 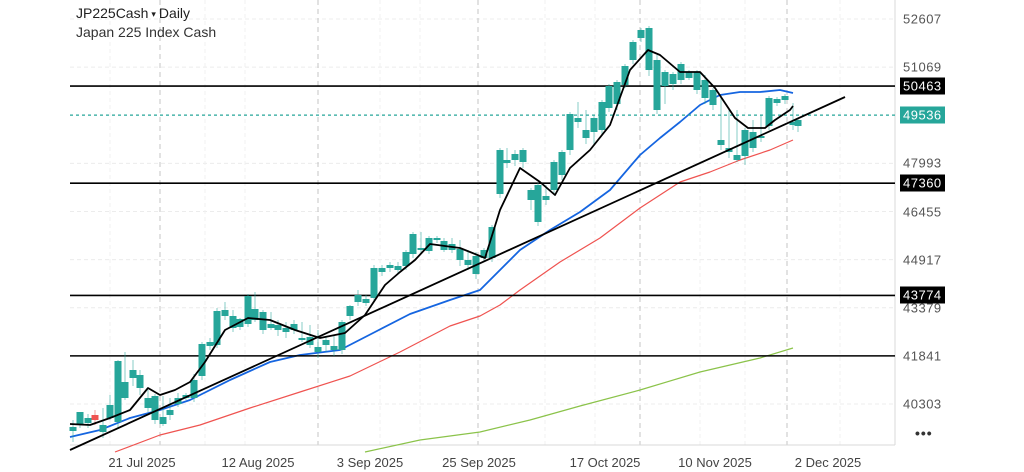 I want to click on date-tick: 12 Aug 2025, so click(x=258, y=462).